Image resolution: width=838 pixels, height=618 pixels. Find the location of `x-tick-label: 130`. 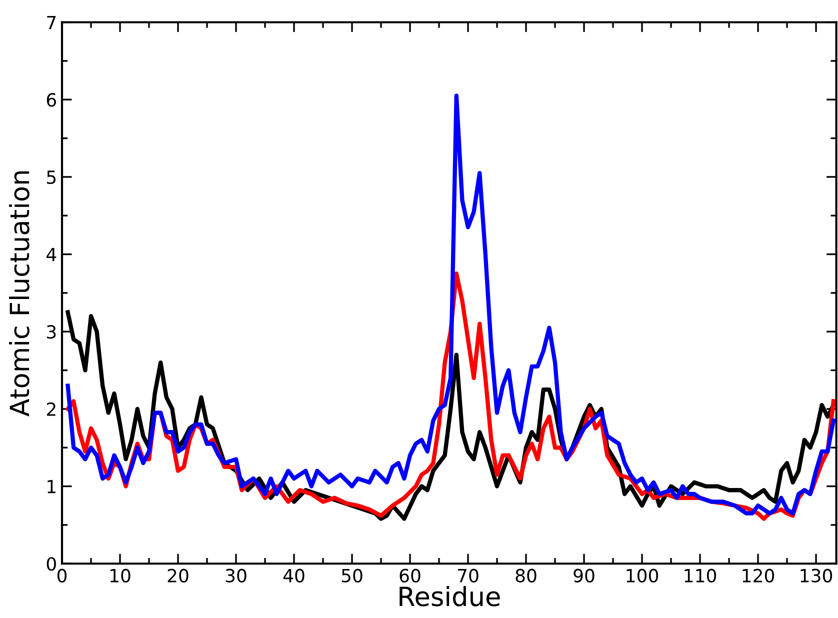

x-tick-label: 130 is located at coordinates (816, 575).